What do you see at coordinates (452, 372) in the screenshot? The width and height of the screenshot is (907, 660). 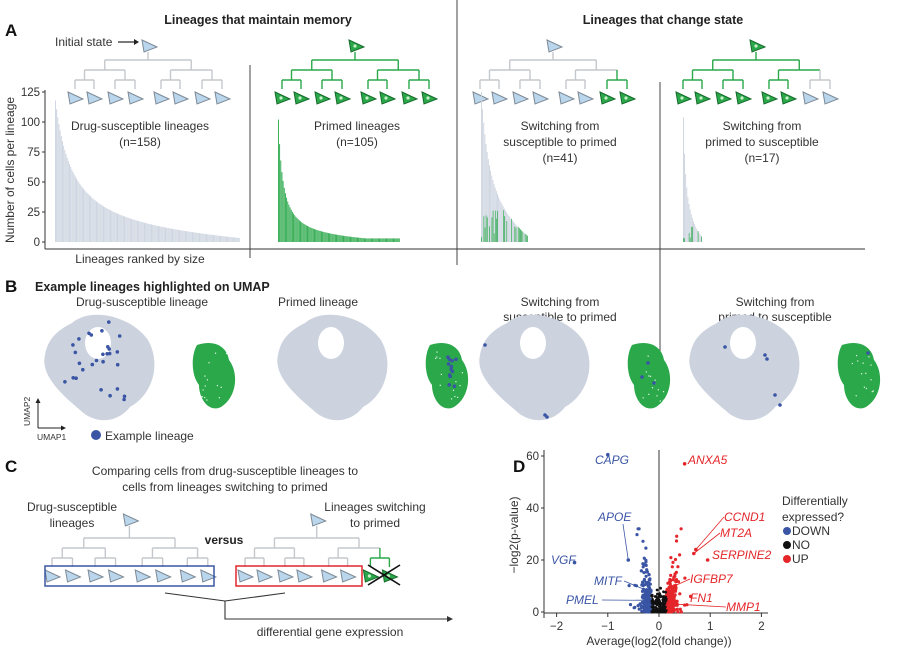 I see `example-lineage-cells` at bounding box center [452, 372].